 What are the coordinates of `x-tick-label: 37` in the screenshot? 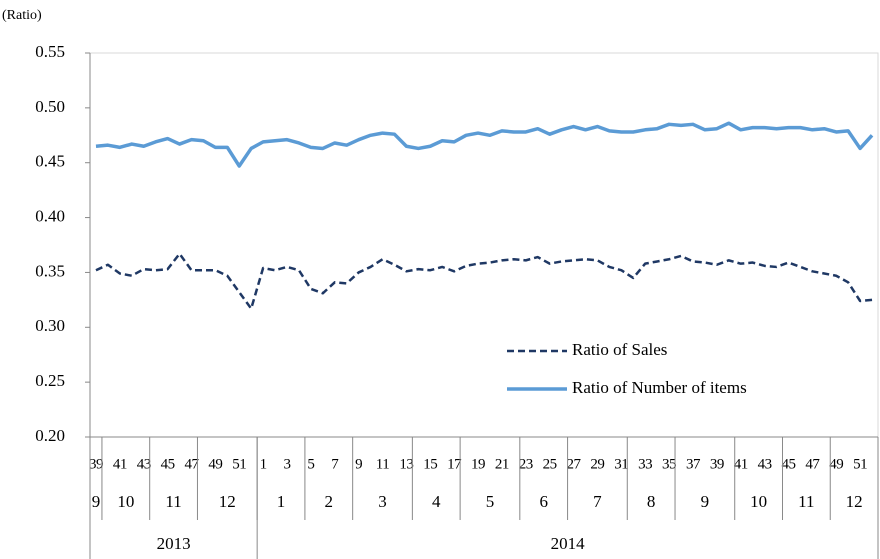 It's located at (693, 464).